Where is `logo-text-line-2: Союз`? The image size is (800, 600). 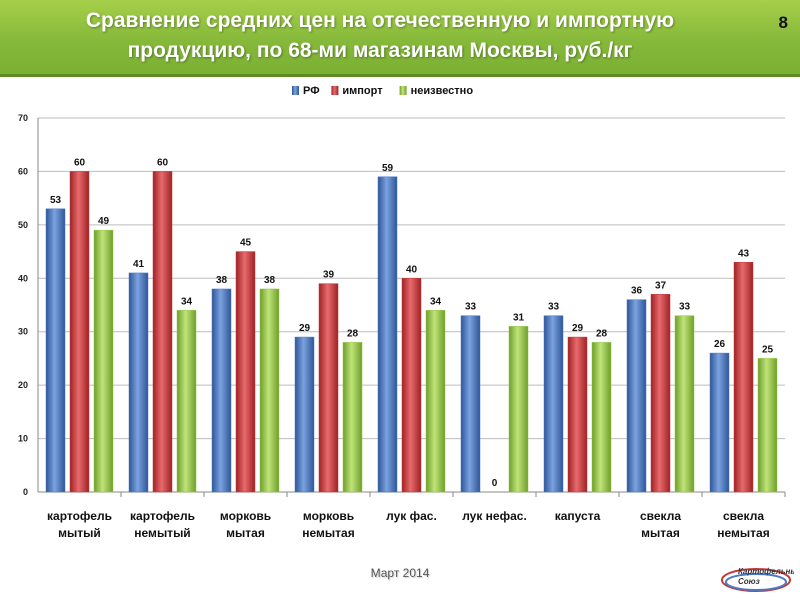
logo-text-line-2: Союз is located at coordinates (749, 581).